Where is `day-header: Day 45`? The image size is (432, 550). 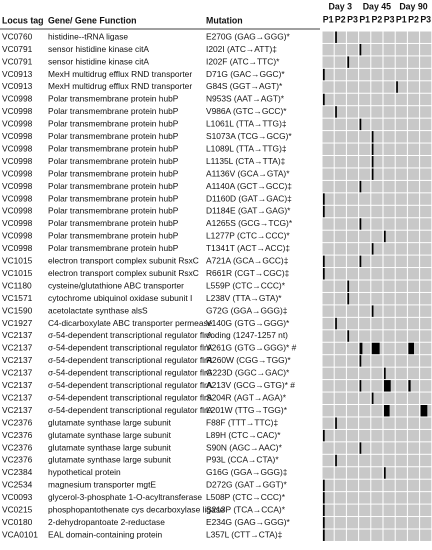 day-header: Day 45 is located at coordinates (377, 6).